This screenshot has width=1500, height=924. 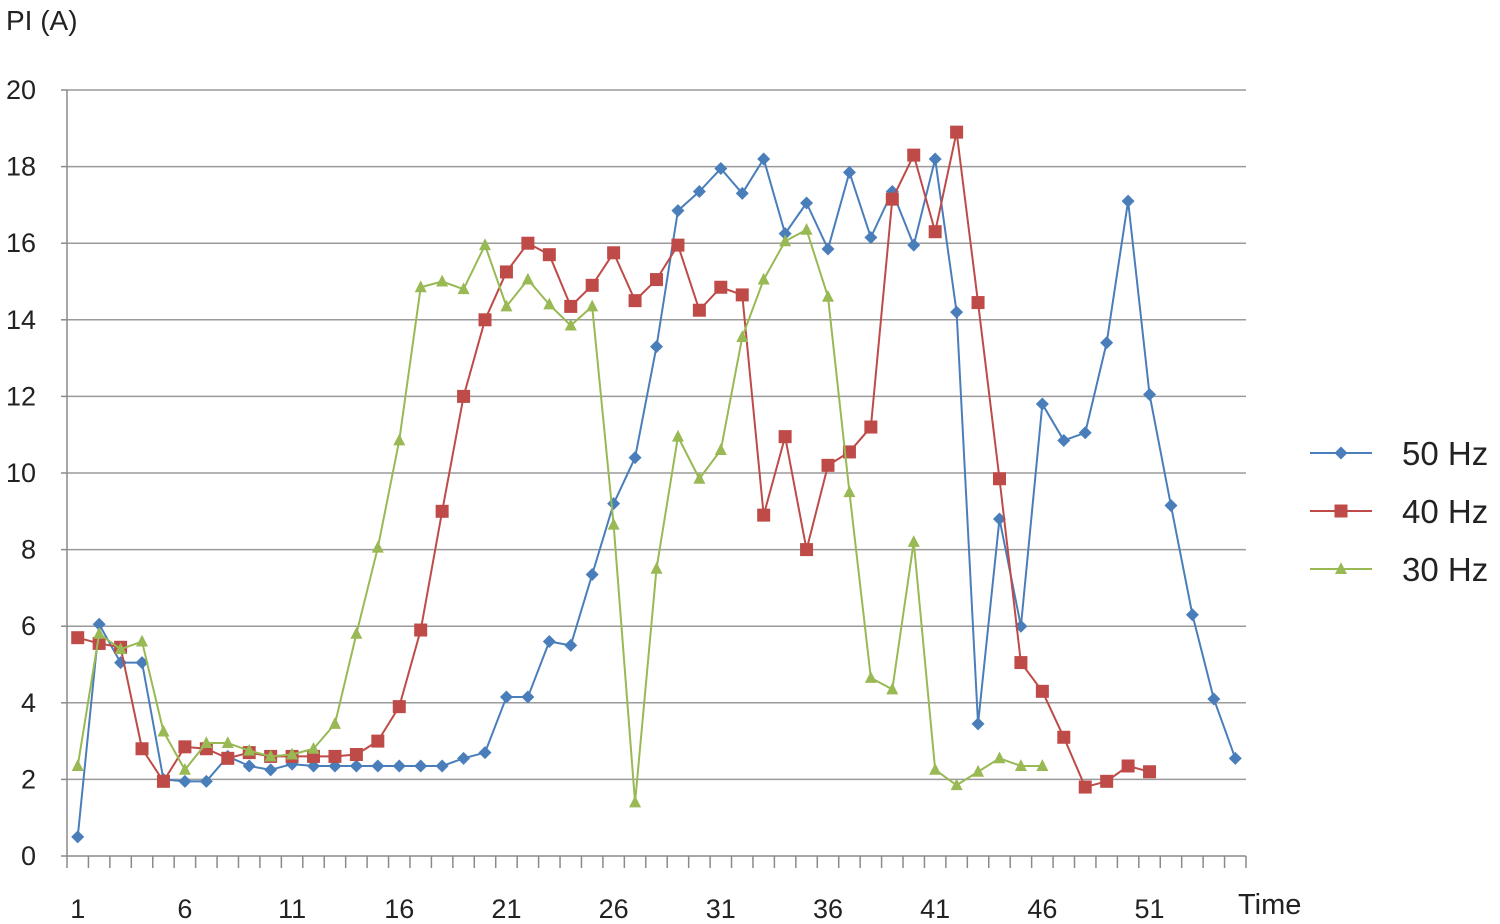 What do you see at coordinates (21, 473) in the screenshot?
I see `y-tick-label: 10` at bounding box center [21, 473].